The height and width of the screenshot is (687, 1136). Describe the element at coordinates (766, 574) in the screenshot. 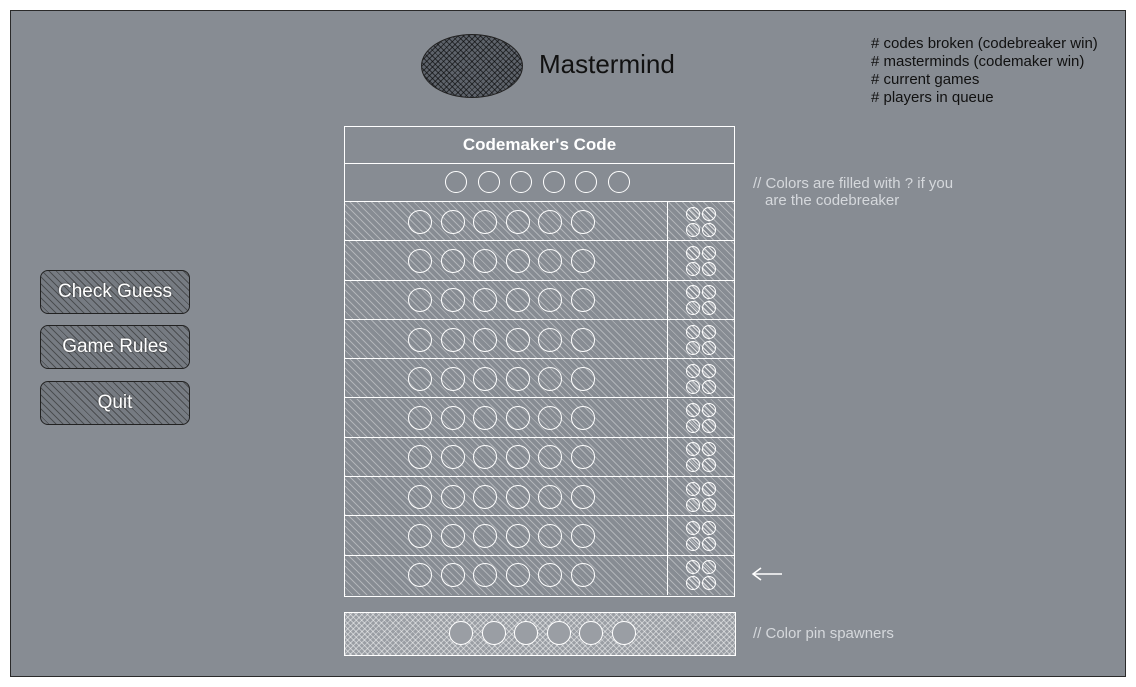

I see `arrow-left-icon` at that location.